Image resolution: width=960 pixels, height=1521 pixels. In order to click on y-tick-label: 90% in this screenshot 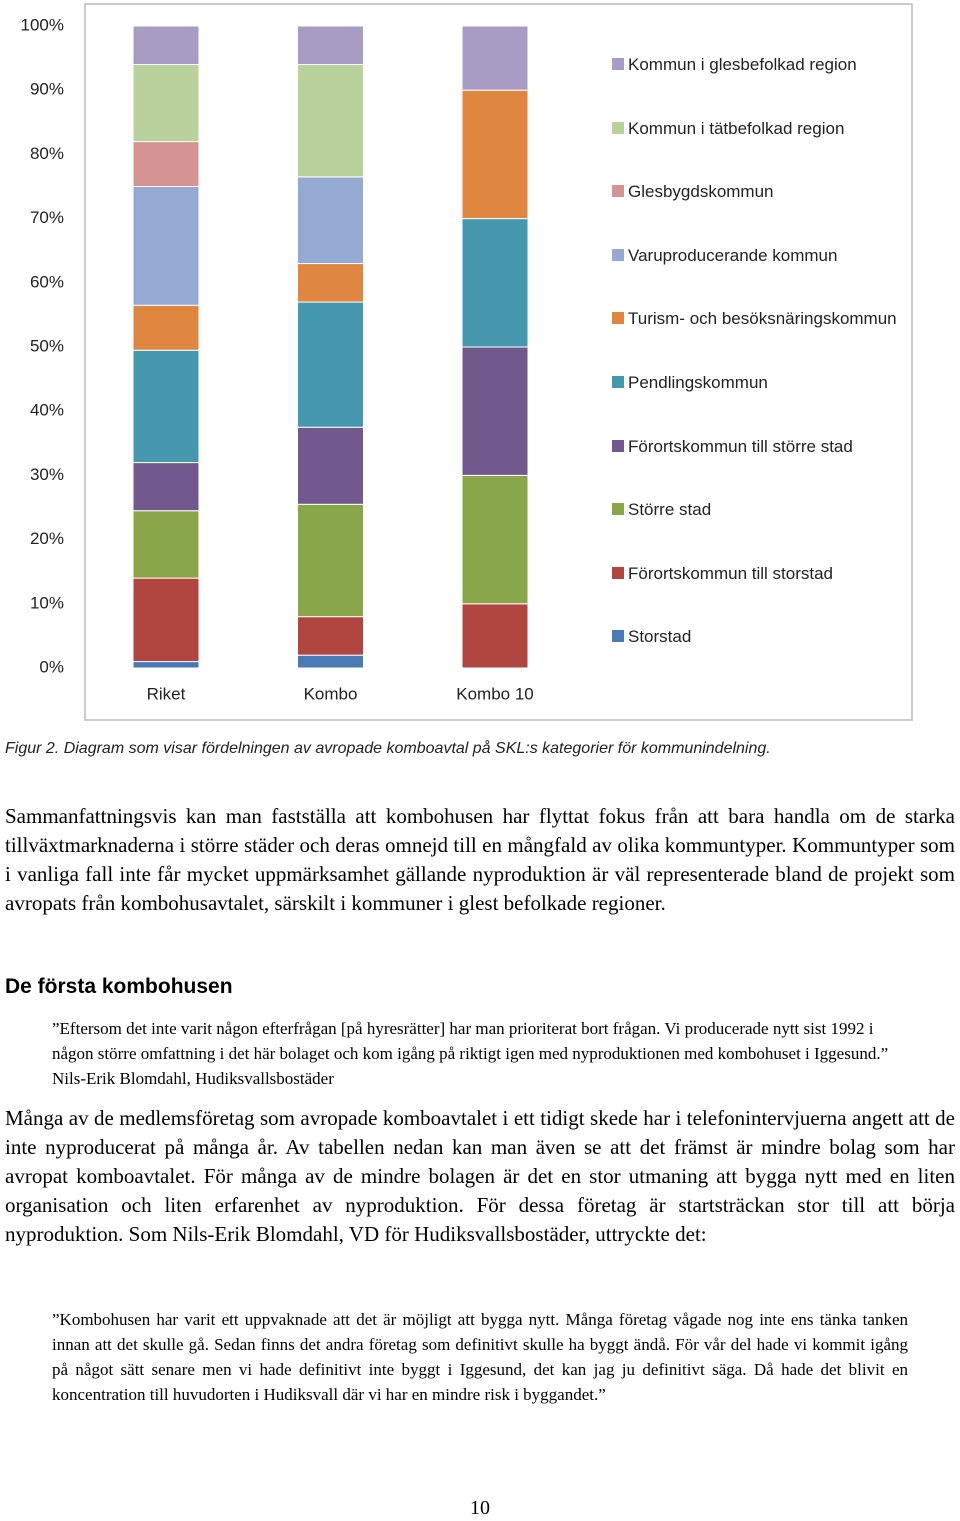, I will do `click(47, 89)`.